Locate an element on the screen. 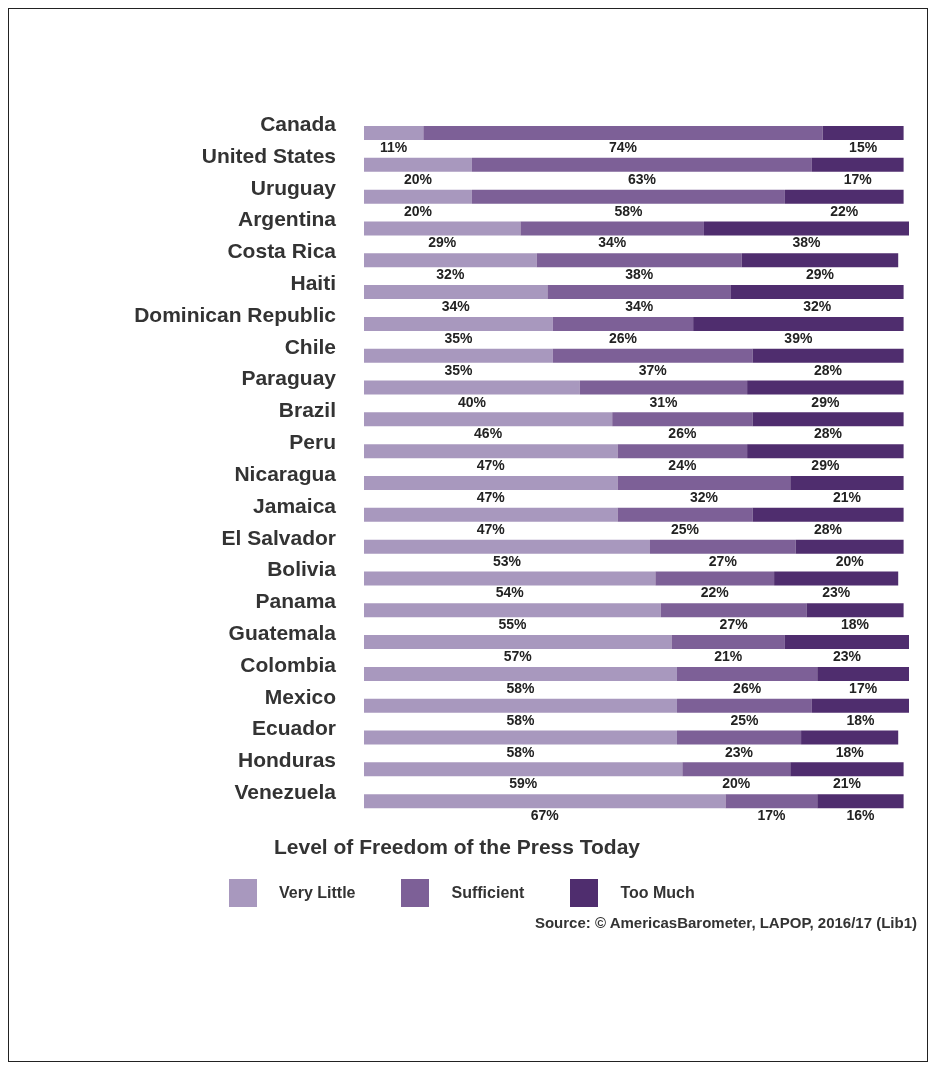 This screenshot has width=942, height=1076. data-label: 18% is located at coordinates (855, 624).